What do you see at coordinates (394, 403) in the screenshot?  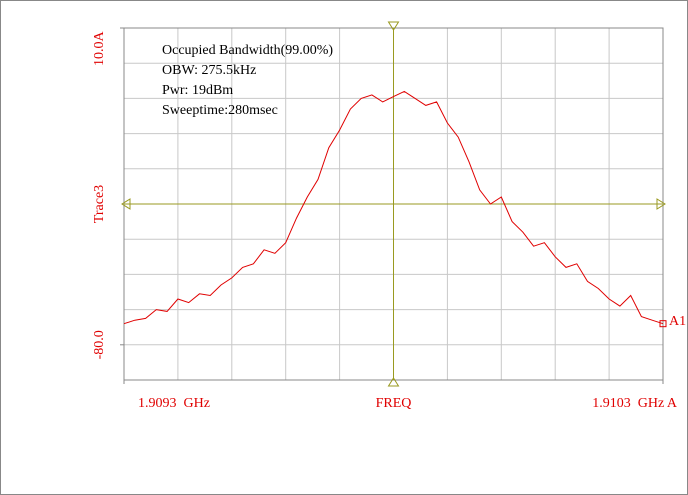 I see `x-axis-label: FREQ` at bounding box center [394, 403].